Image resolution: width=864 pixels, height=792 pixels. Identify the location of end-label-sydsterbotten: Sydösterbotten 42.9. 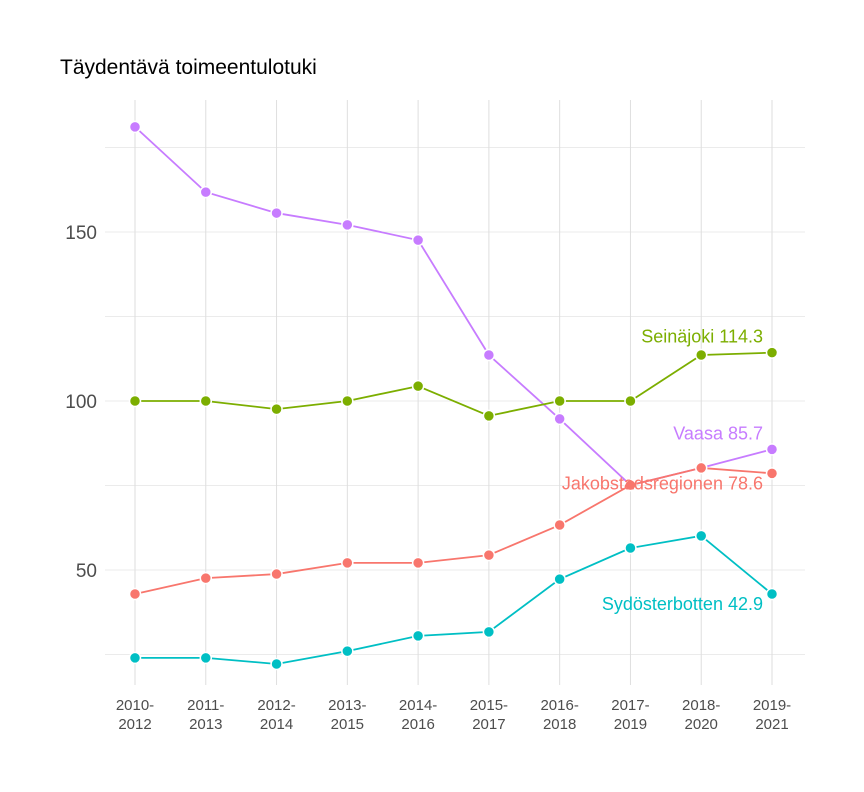
(682, 604).